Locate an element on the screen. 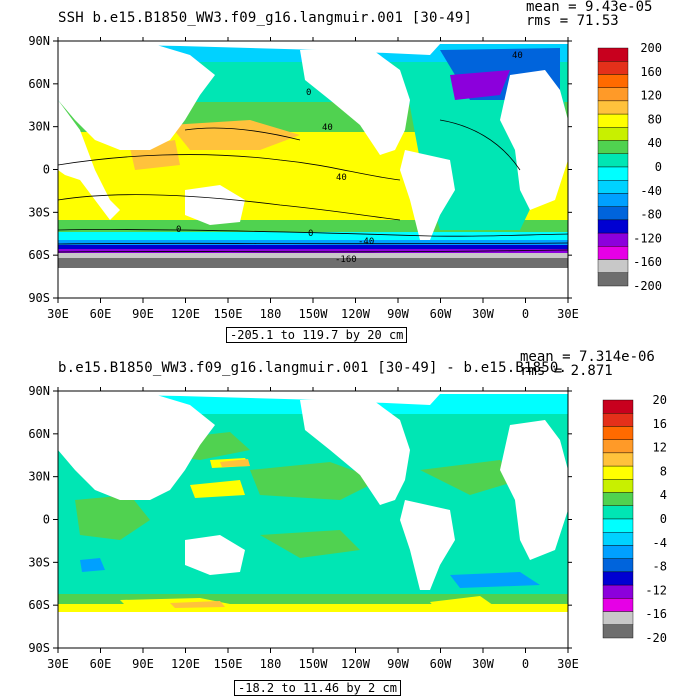 The width and height of the screenshot is (700, 700). colorbar-label: -4 is located at coordinates (660, 543).